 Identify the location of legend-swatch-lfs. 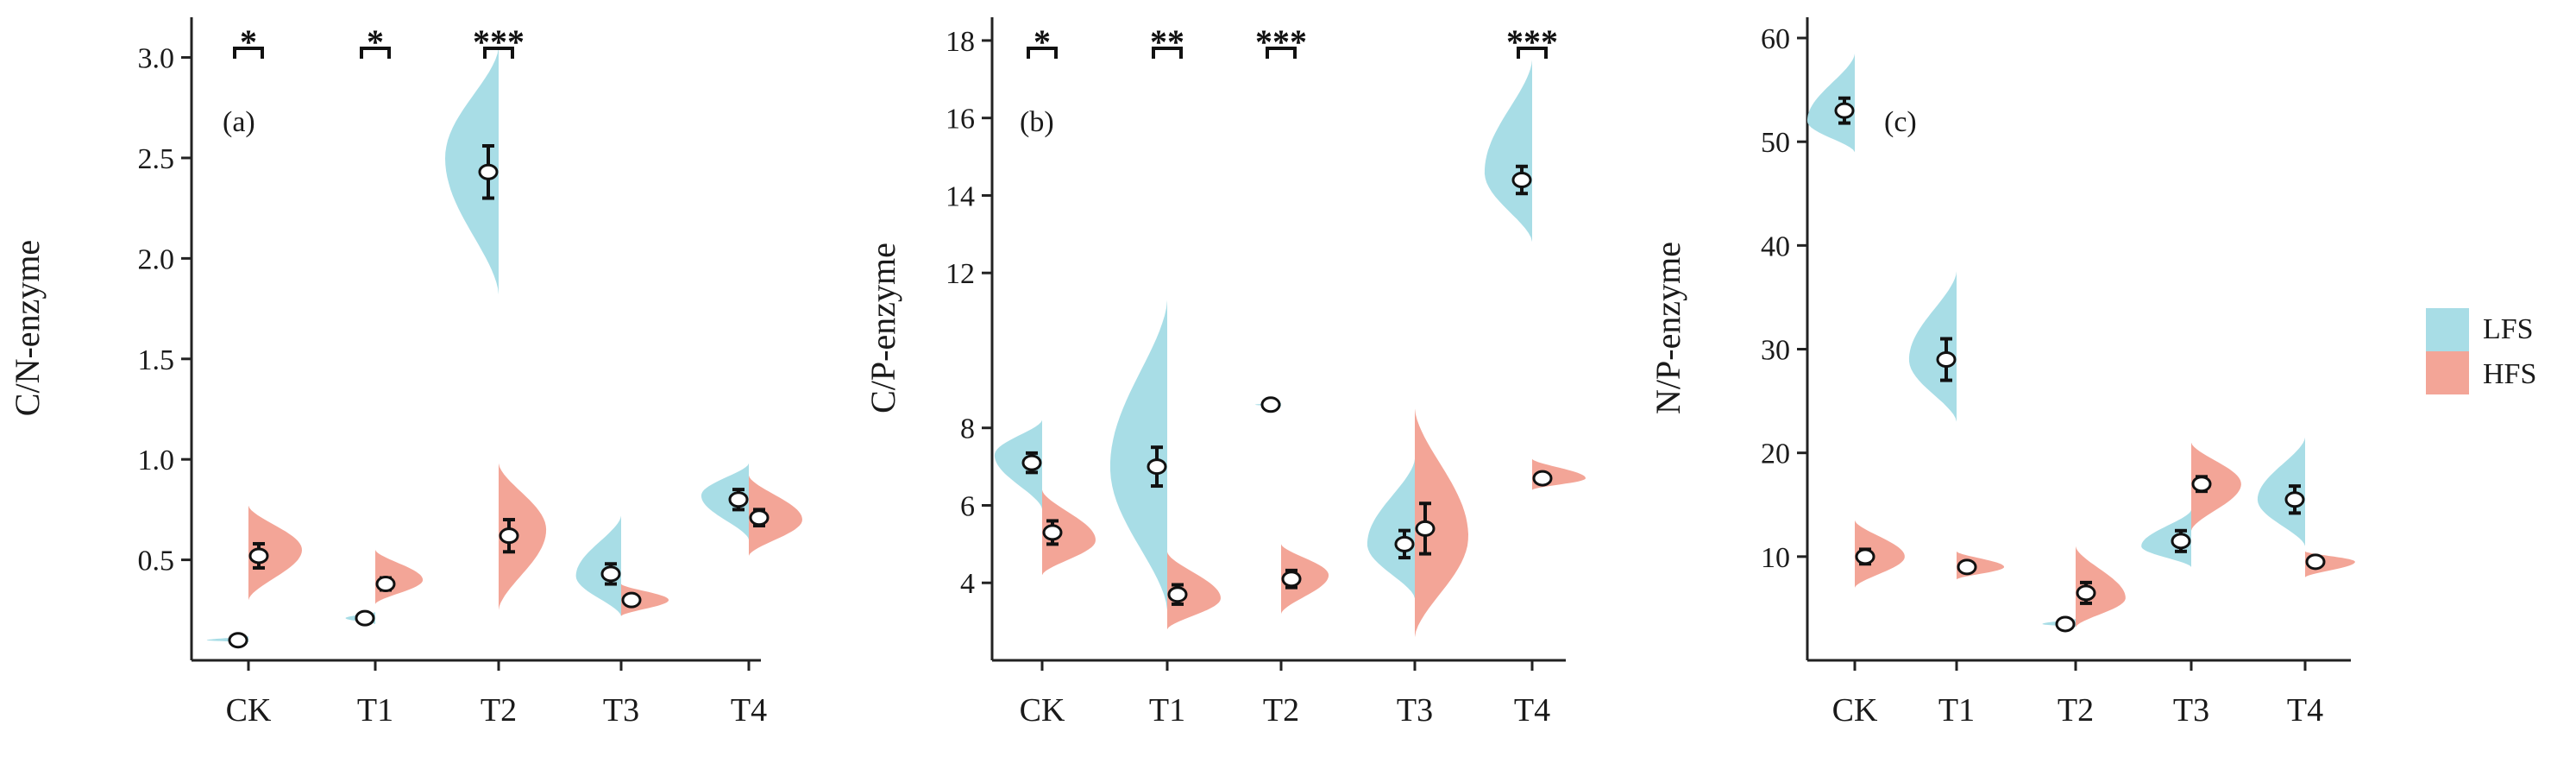
(2447, 329).